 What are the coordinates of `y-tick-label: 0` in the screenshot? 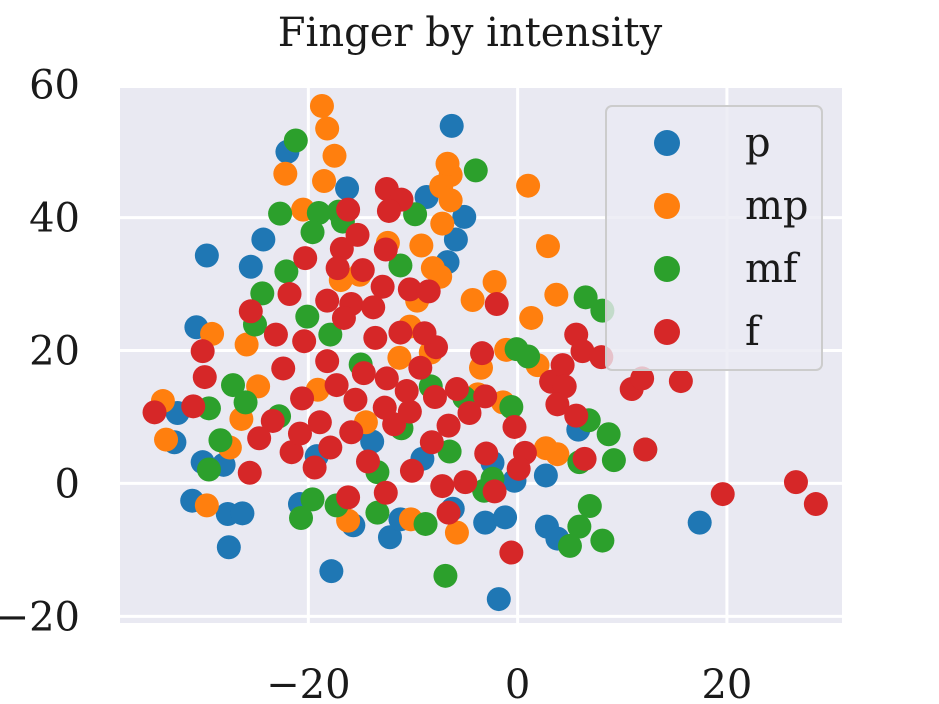 It's located at (67, 484).